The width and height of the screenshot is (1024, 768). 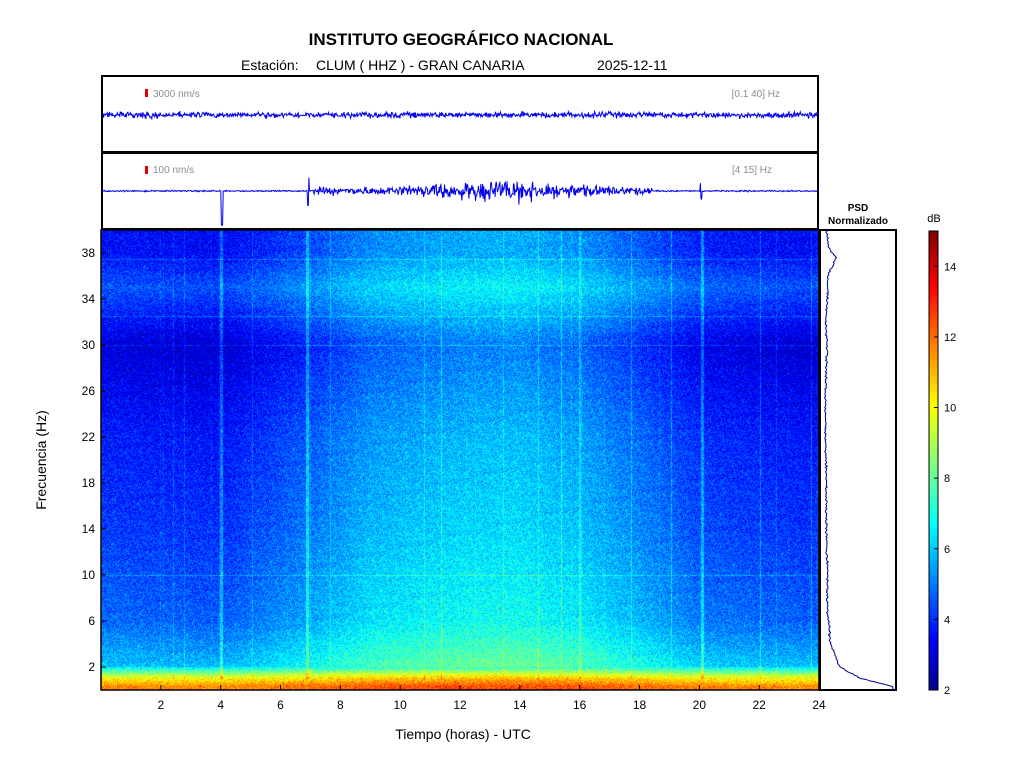 What do you see at coordinates (858, 208) in the screenshot?
I see `psd-title: PSD` at bounding box center [858, 208].